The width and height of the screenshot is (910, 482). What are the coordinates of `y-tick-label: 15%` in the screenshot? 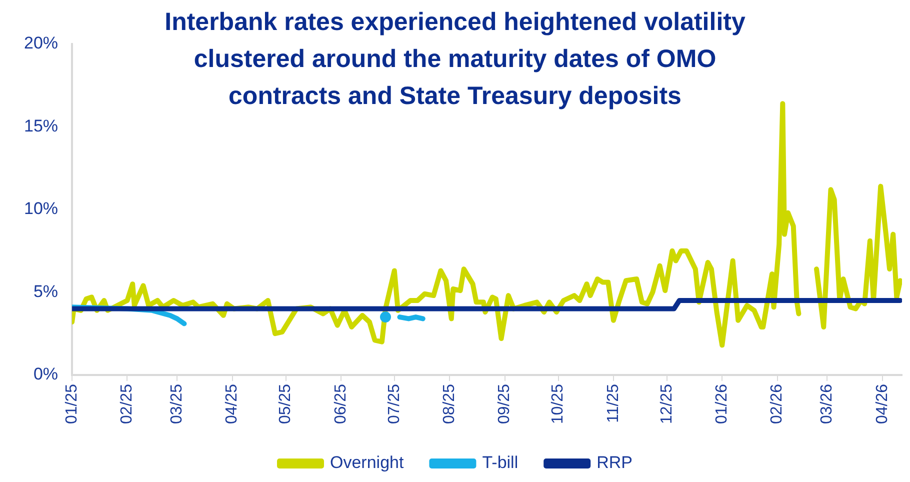 It's located at (41, 126).